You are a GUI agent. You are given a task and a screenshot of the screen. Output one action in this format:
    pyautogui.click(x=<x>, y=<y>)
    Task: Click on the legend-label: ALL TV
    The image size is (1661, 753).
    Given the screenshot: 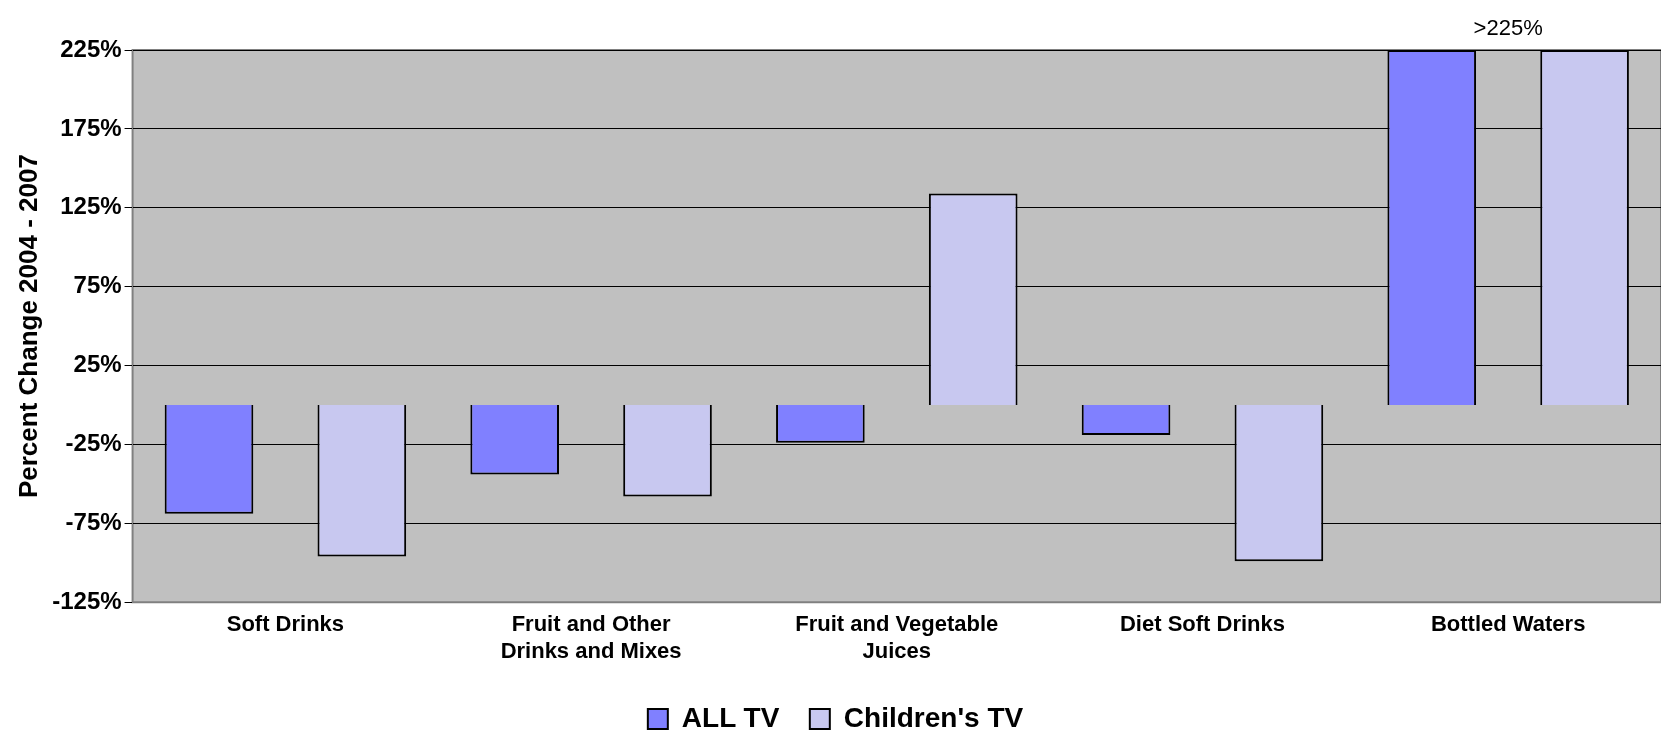 What is the action you would take?
    pyautogui.click(x=730, y=717)
    